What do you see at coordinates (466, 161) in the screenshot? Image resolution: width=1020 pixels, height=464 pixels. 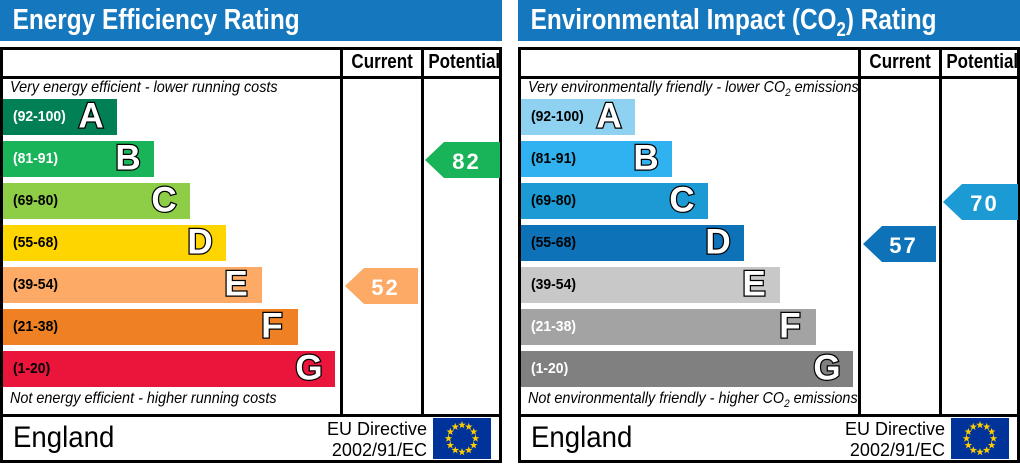 I see `svg-text: 82` at bounding box center [466, 161].